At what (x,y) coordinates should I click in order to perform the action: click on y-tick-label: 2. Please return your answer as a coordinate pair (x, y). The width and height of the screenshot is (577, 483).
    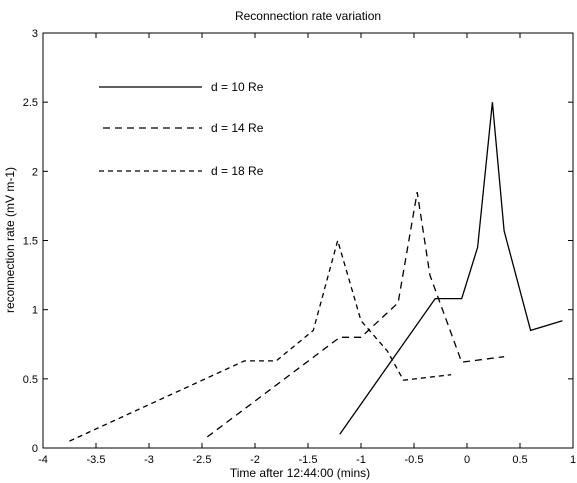
    Looking at the image, I should click on (35, 172).